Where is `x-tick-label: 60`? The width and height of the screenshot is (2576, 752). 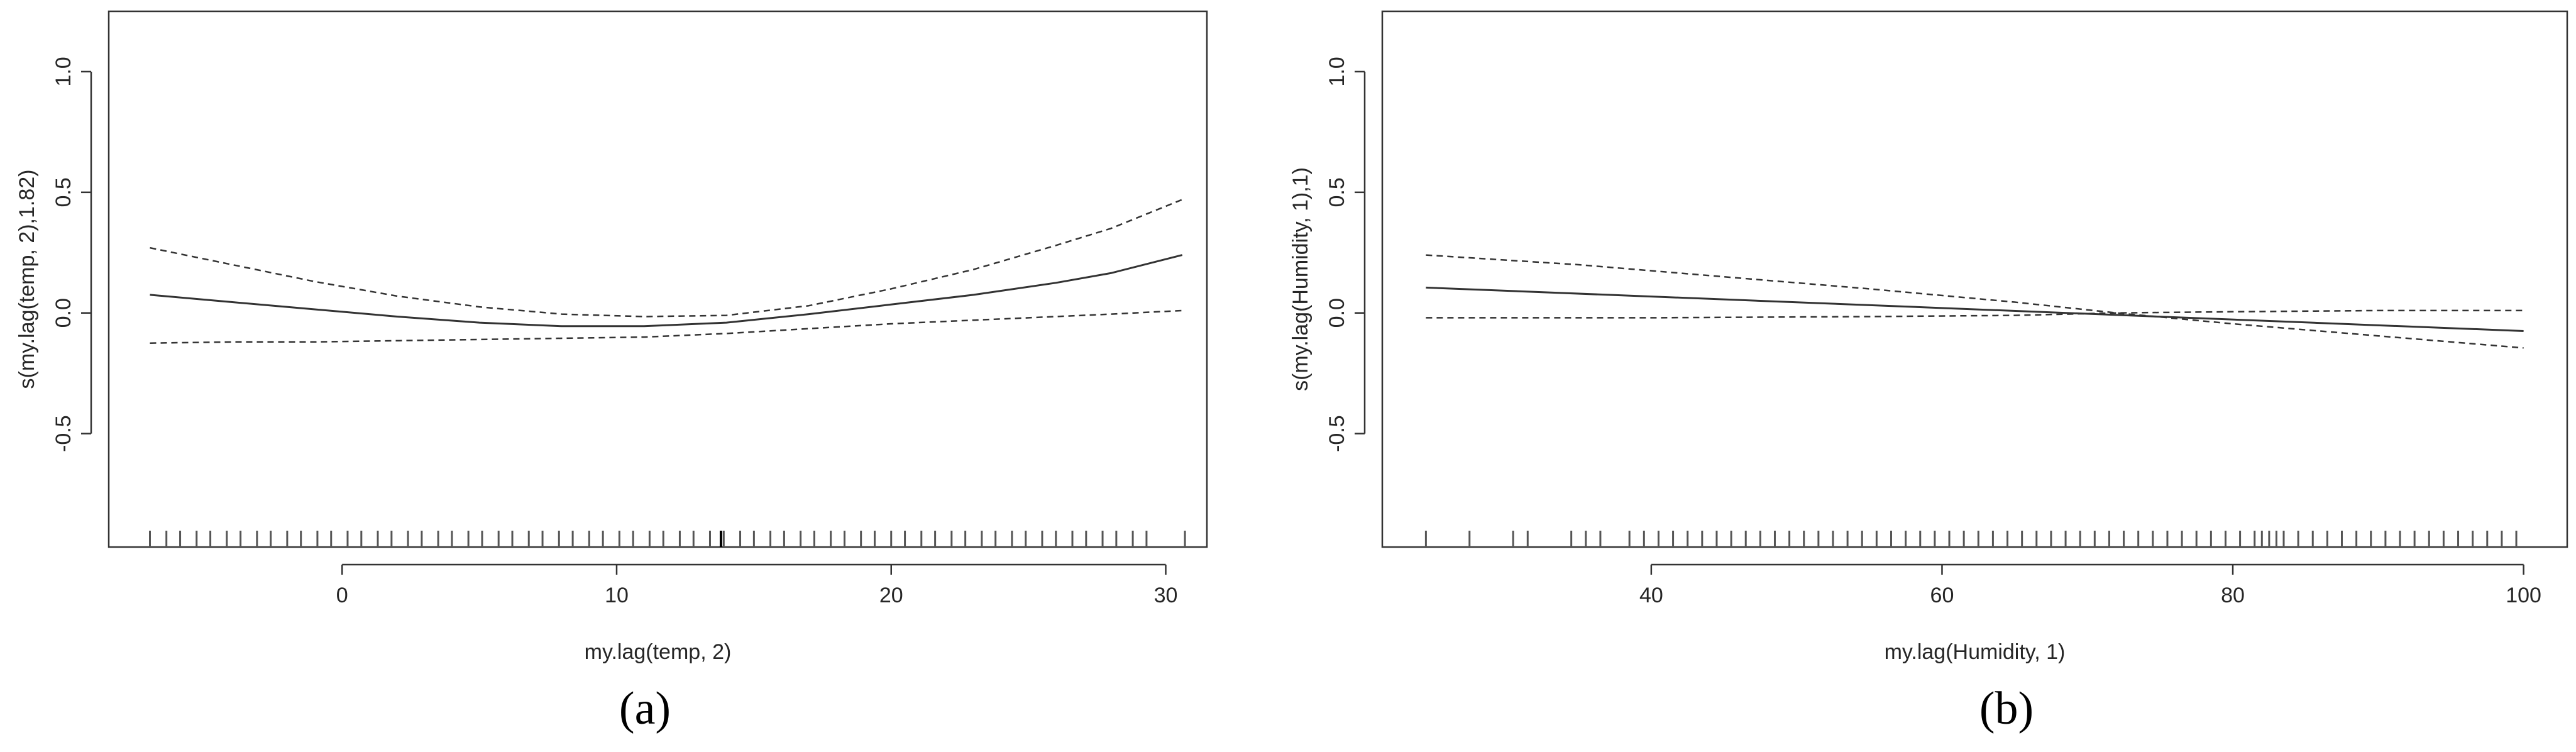 x-tick-label: 60 is located at coordinates (1942, 595).